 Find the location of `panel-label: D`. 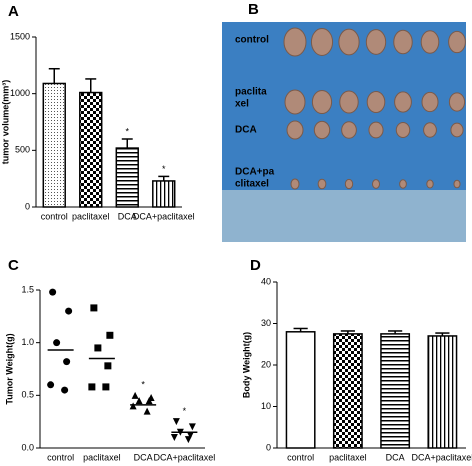

panel-label: D is located at coordinates (255, 265).